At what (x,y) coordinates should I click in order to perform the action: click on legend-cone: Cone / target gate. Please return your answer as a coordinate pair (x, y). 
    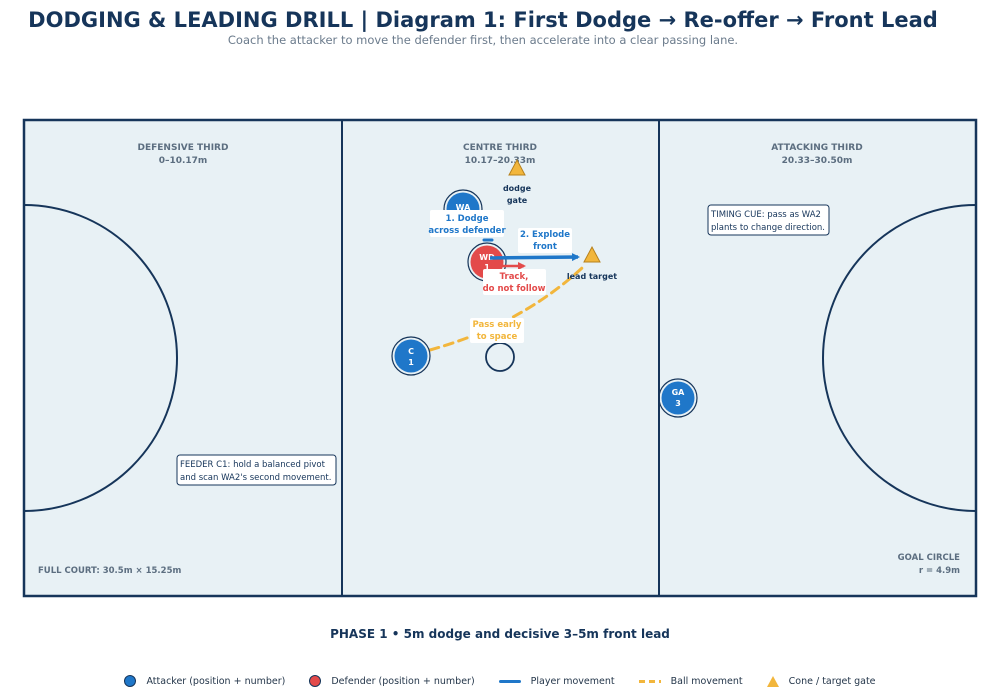
    Looking at the image, I should click on (821, 681).